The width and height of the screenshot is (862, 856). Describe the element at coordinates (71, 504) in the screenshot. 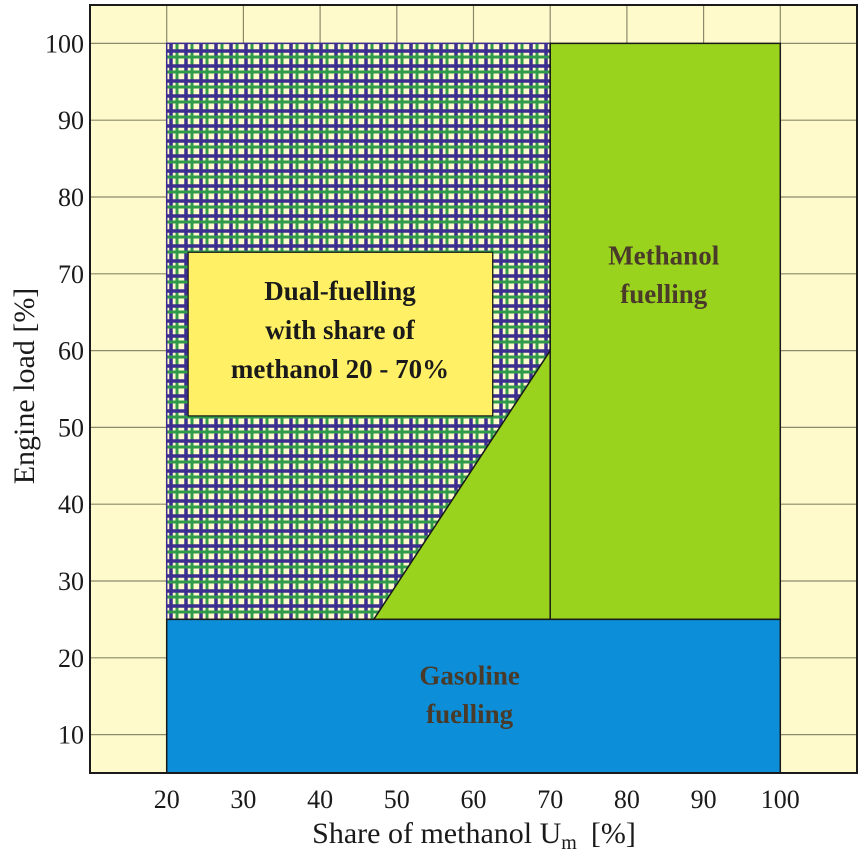

I see `y-tick-label: 40` at that location.